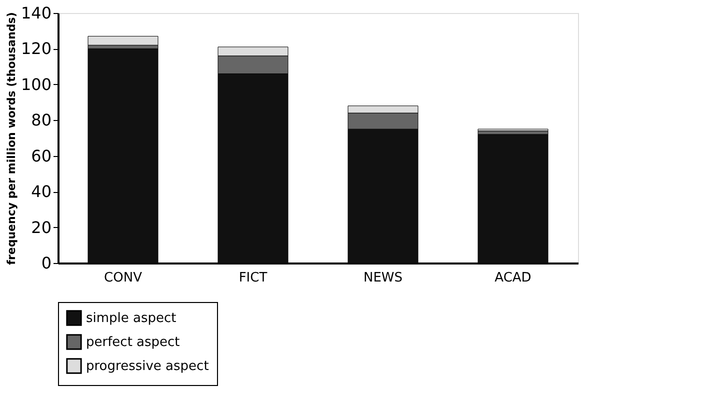  I want to click on x-tick-label: CONV, so click(123, 278).